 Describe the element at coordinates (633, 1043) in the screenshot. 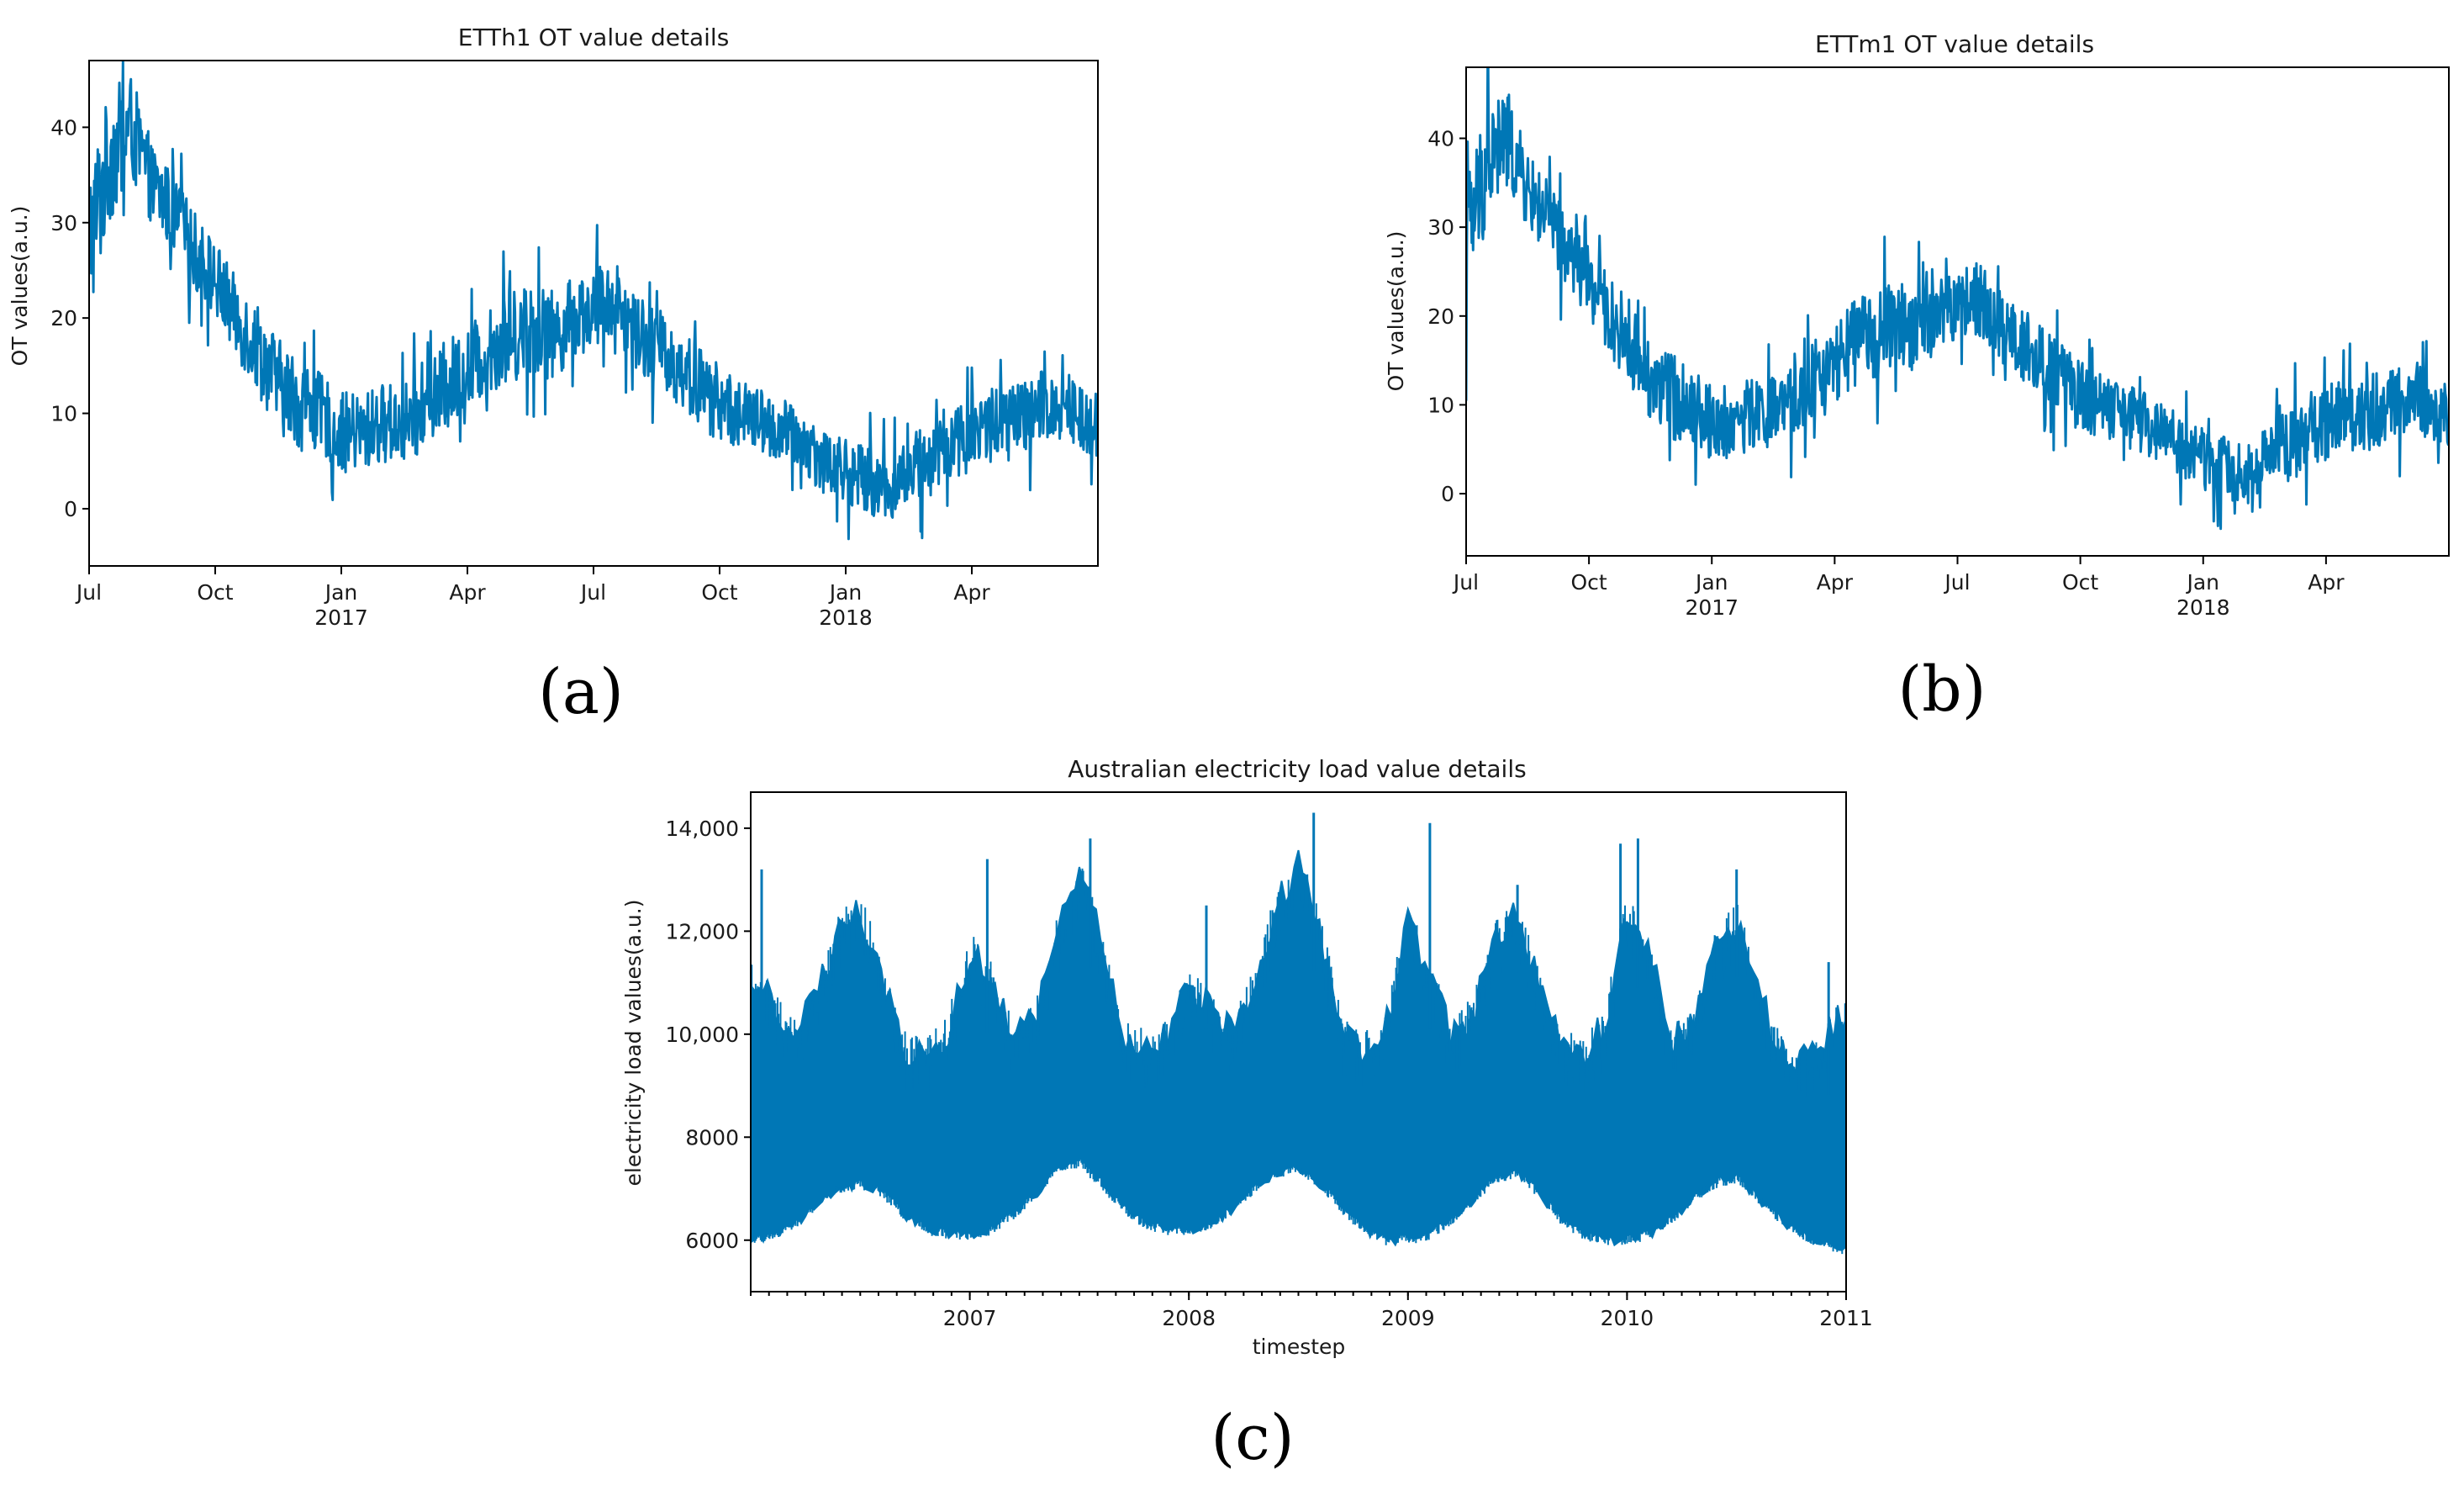

I see `y-axis-label: electricity load values(a.u.)` at that location.